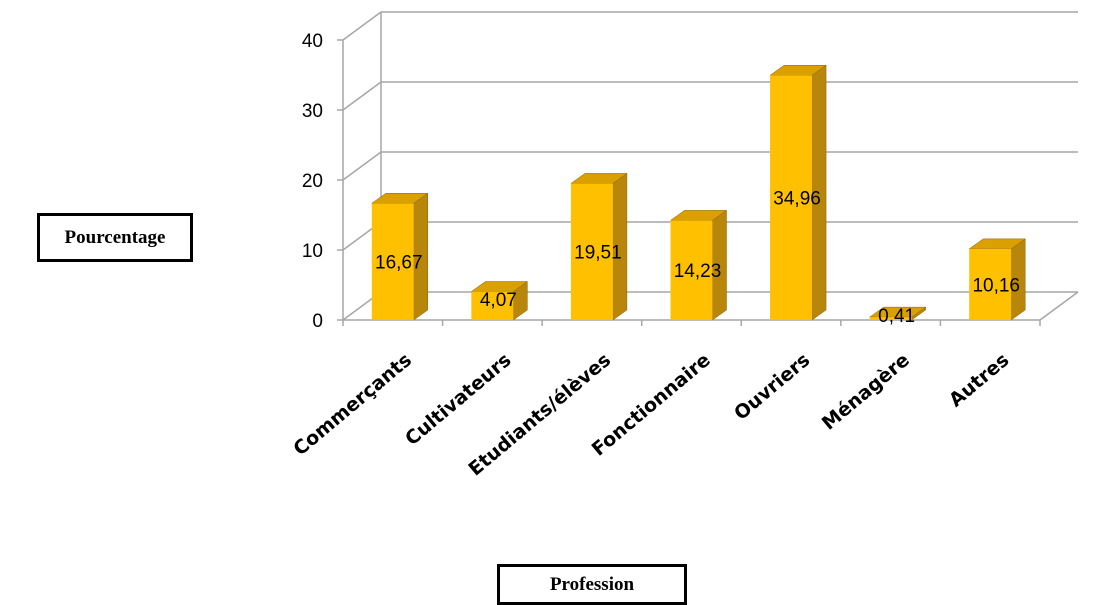 This screenshot has height=605, width=1094. Describe the element at coordinates (352, 404) in the screenshot. I see `x-category-label-0: Commerçants` at that location.